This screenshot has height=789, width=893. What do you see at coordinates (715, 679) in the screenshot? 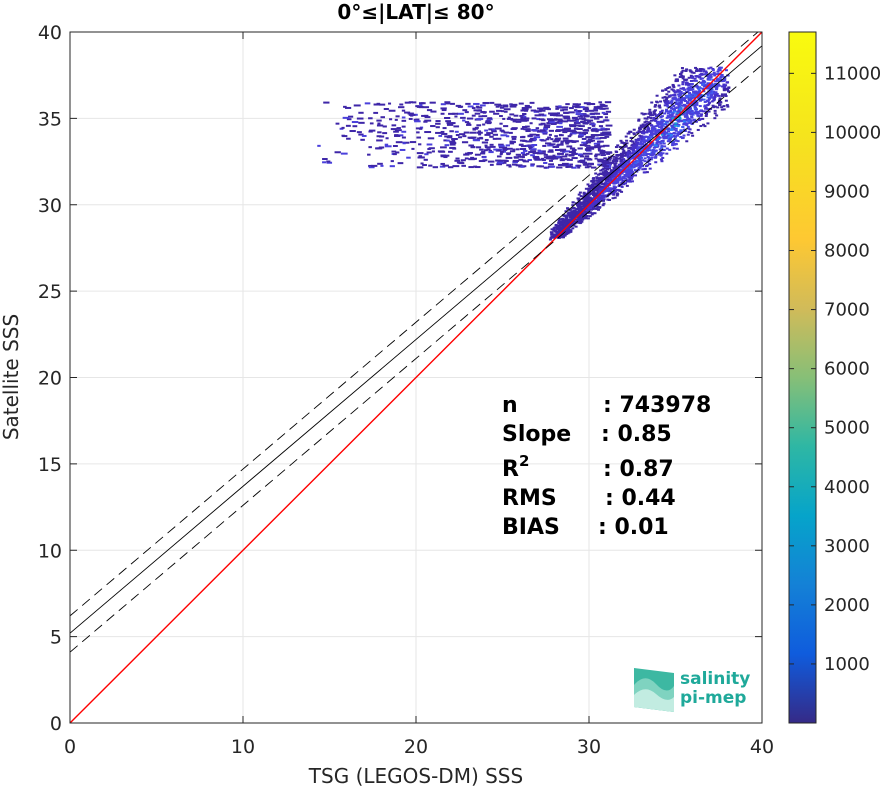
I see `logo-text-line1: salinity` at bounding box center [715, 679].